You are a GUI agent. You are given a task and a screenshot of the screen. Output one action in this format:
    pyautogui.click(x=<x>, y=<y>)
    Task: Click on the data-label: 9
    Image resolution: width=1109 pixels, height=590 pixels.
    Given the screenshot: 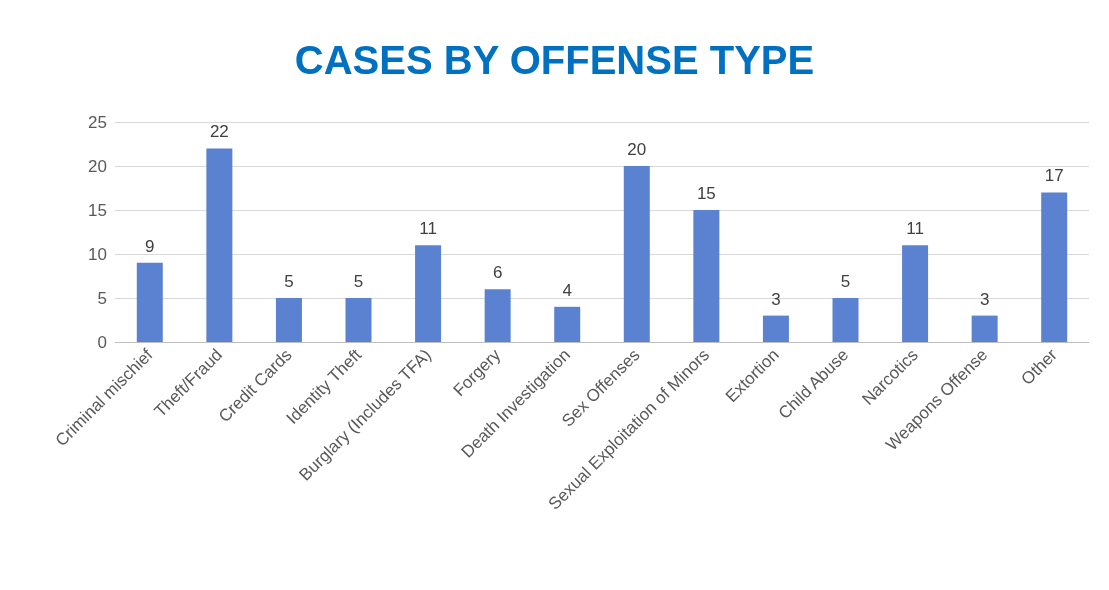 What is the action you would take?
    pyautogui.click(x=150, y=246)
    